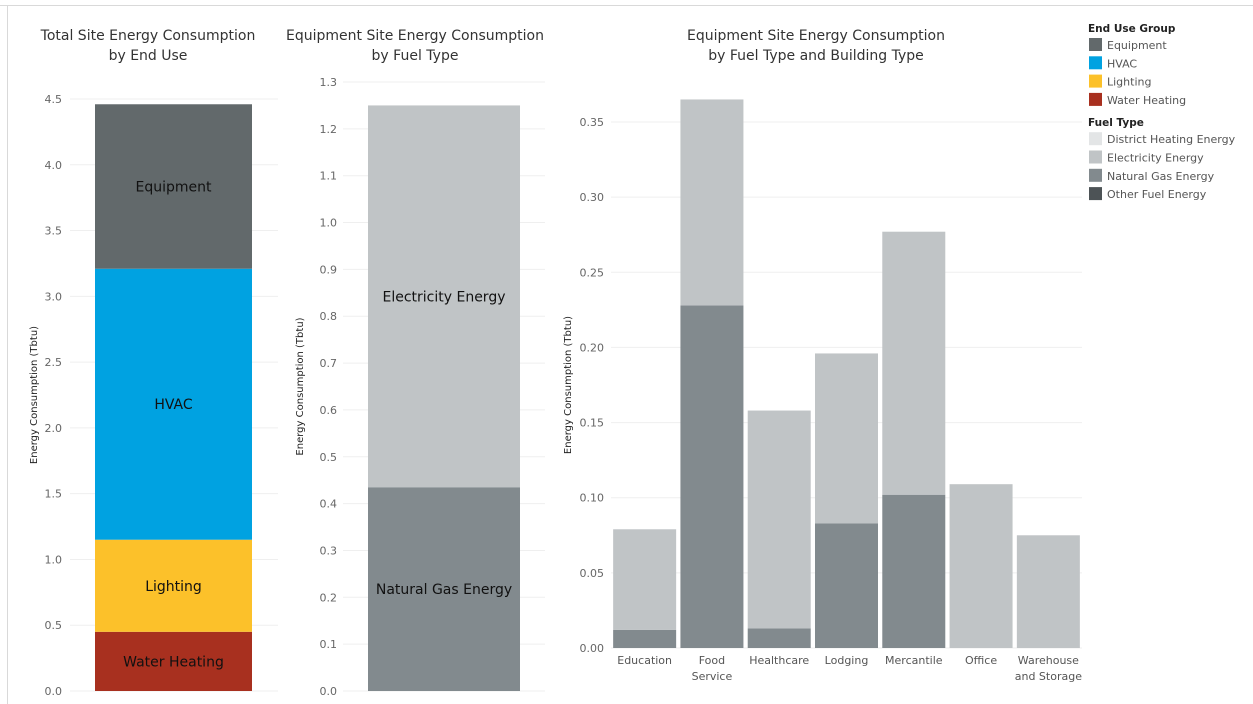  What do you see at coordinates (54, 494) in the screenshot?
I see `y-tick-label: 1.5` at bounding box center [54, 494].